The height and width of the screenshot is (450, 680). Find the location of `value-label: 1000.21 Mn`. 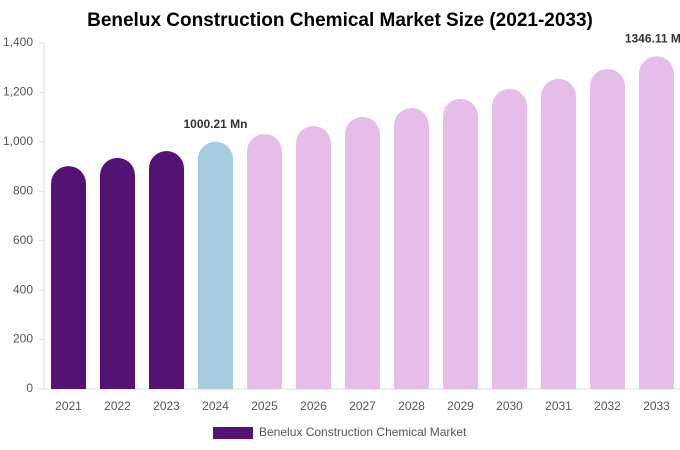

value-label: 1000.21 Mn is located at coordinates (215, 124).